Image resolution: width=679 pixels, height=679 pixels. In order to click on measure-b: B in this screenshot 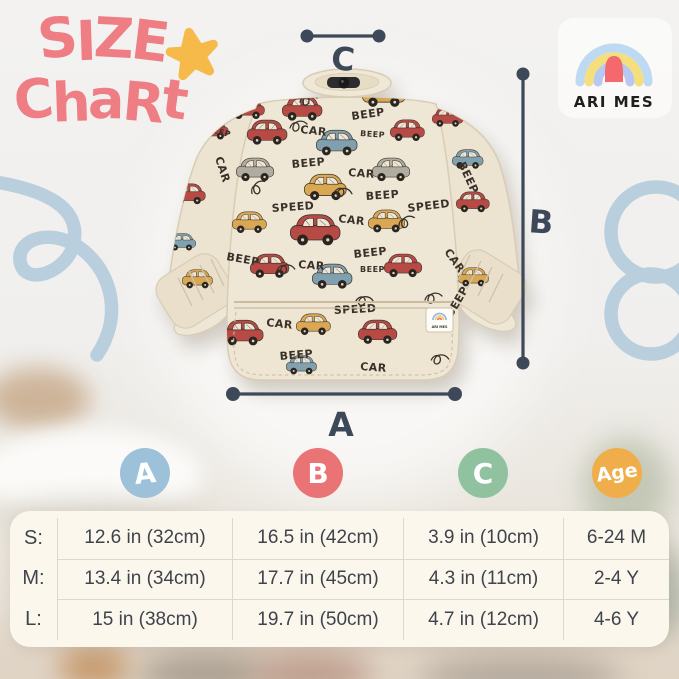, I will do `click(535, 218)`.